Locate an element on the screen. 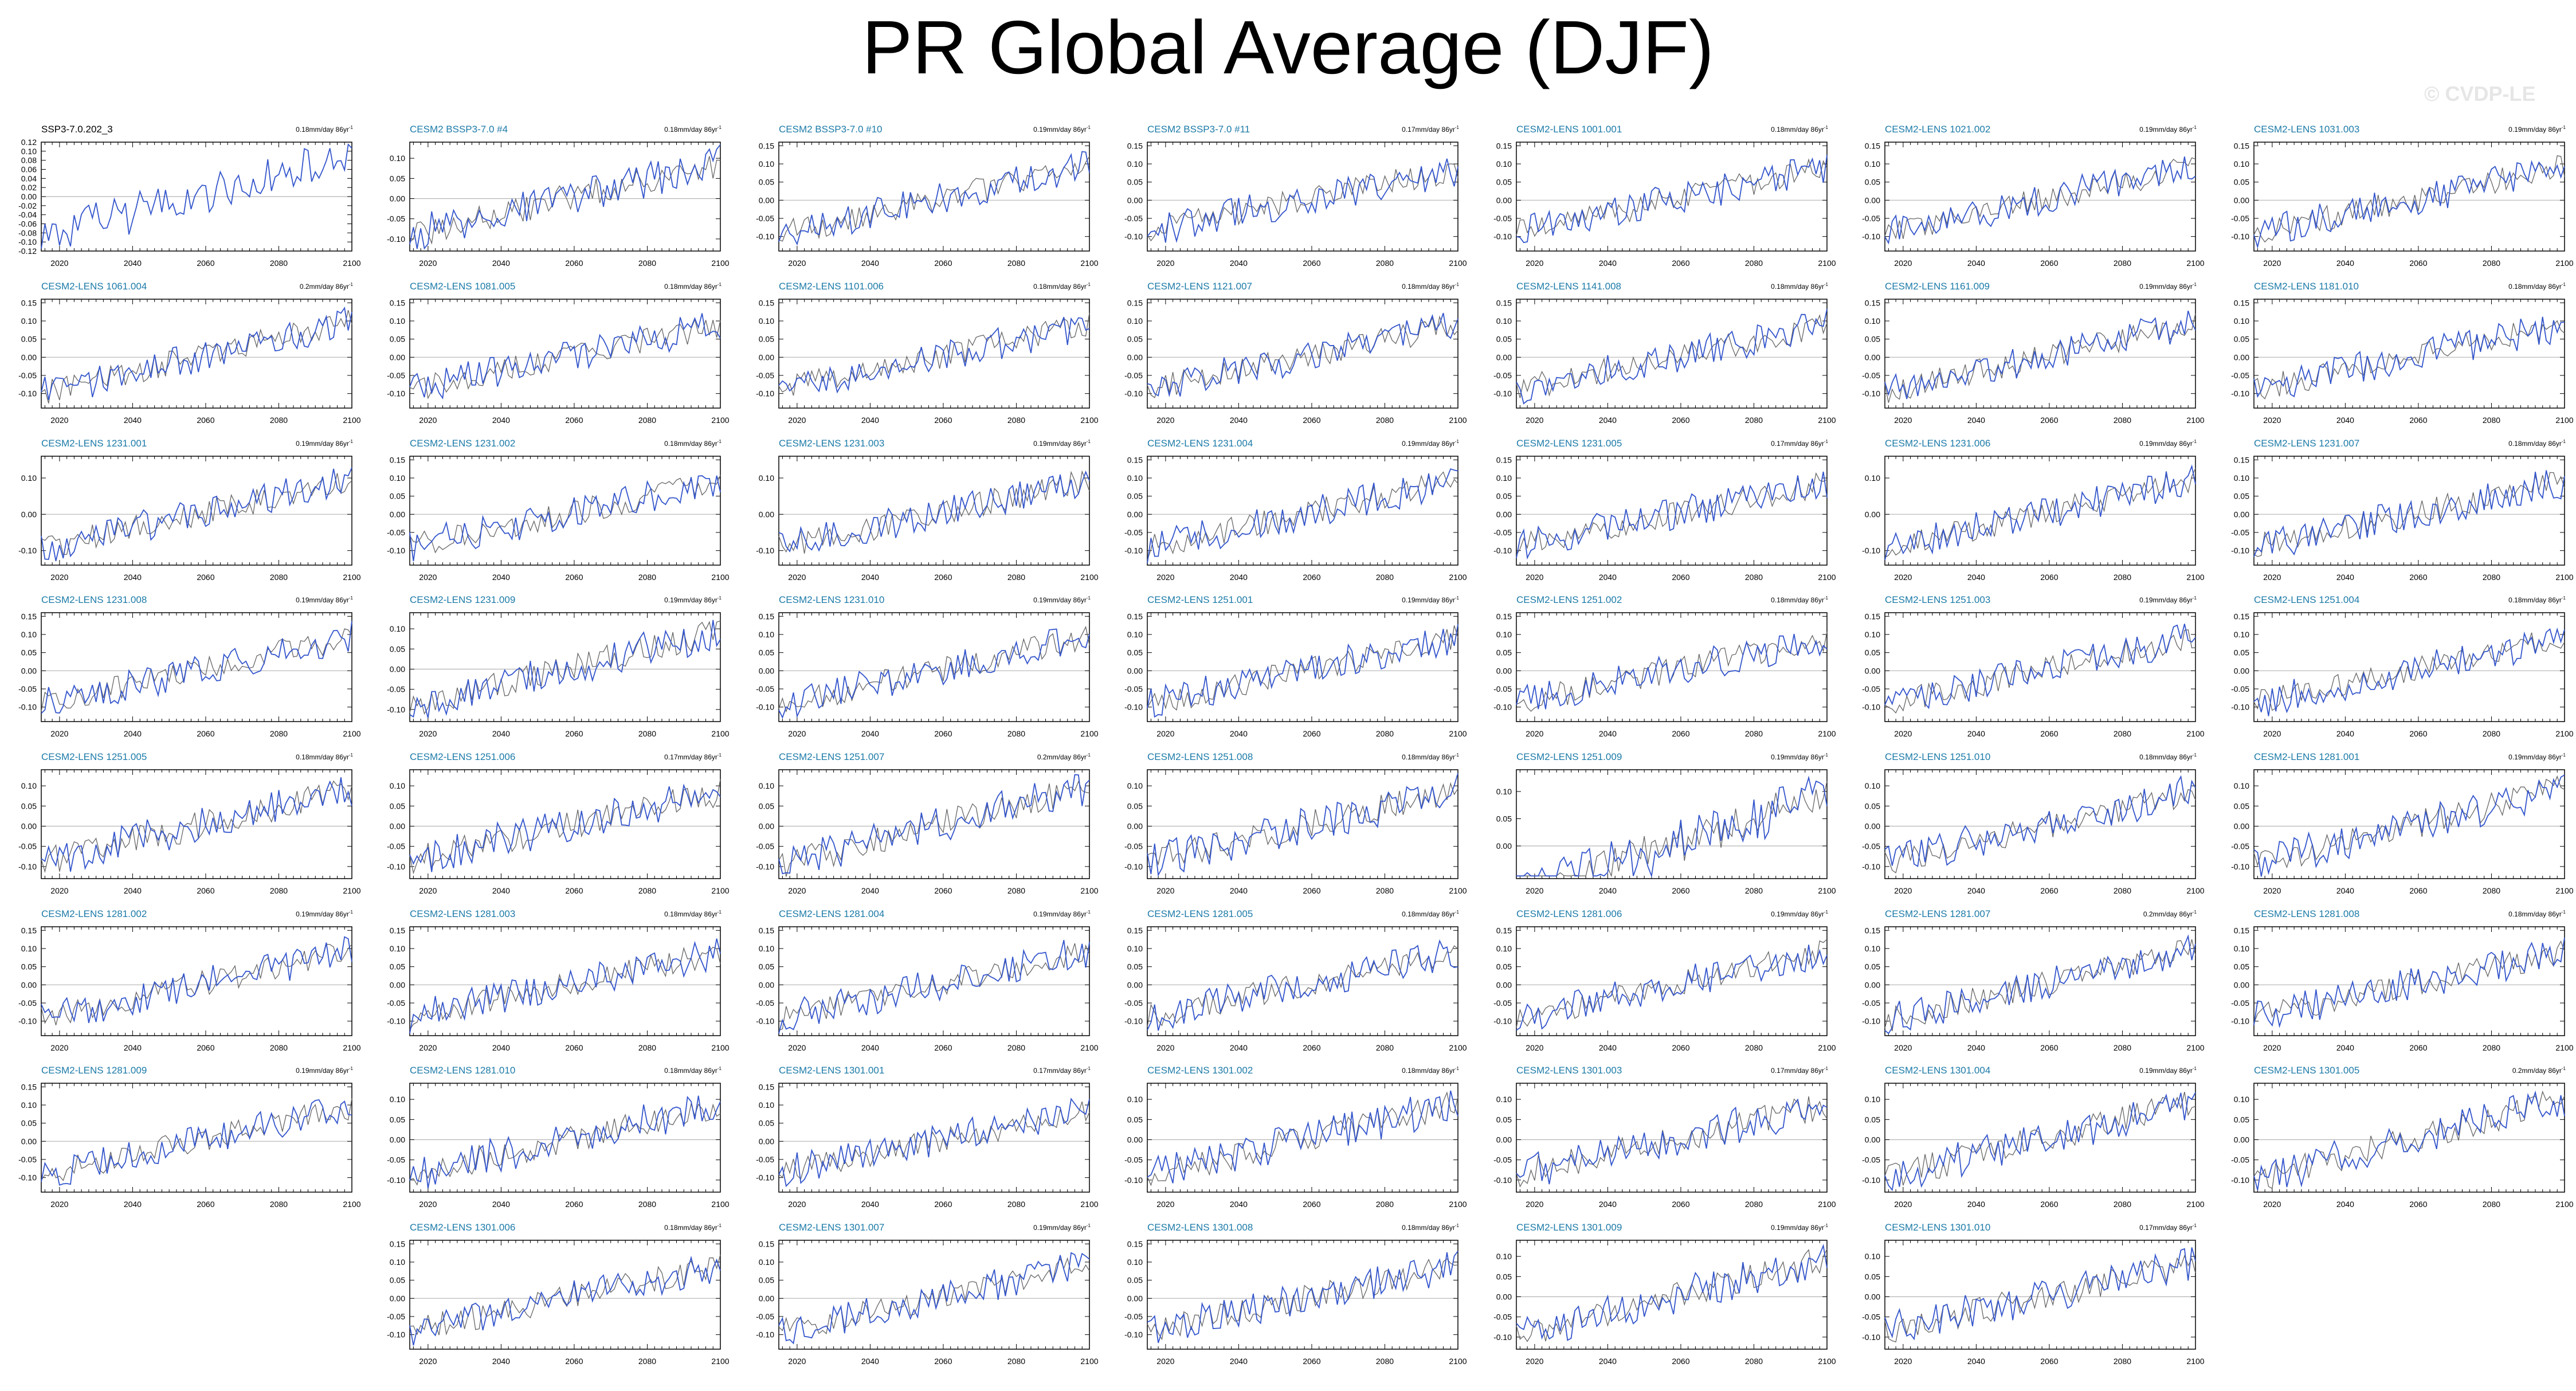 The width and height of the screenshot is (2576, 1391). y-tick-label: 0.02 is located at coordinates (29, 187).